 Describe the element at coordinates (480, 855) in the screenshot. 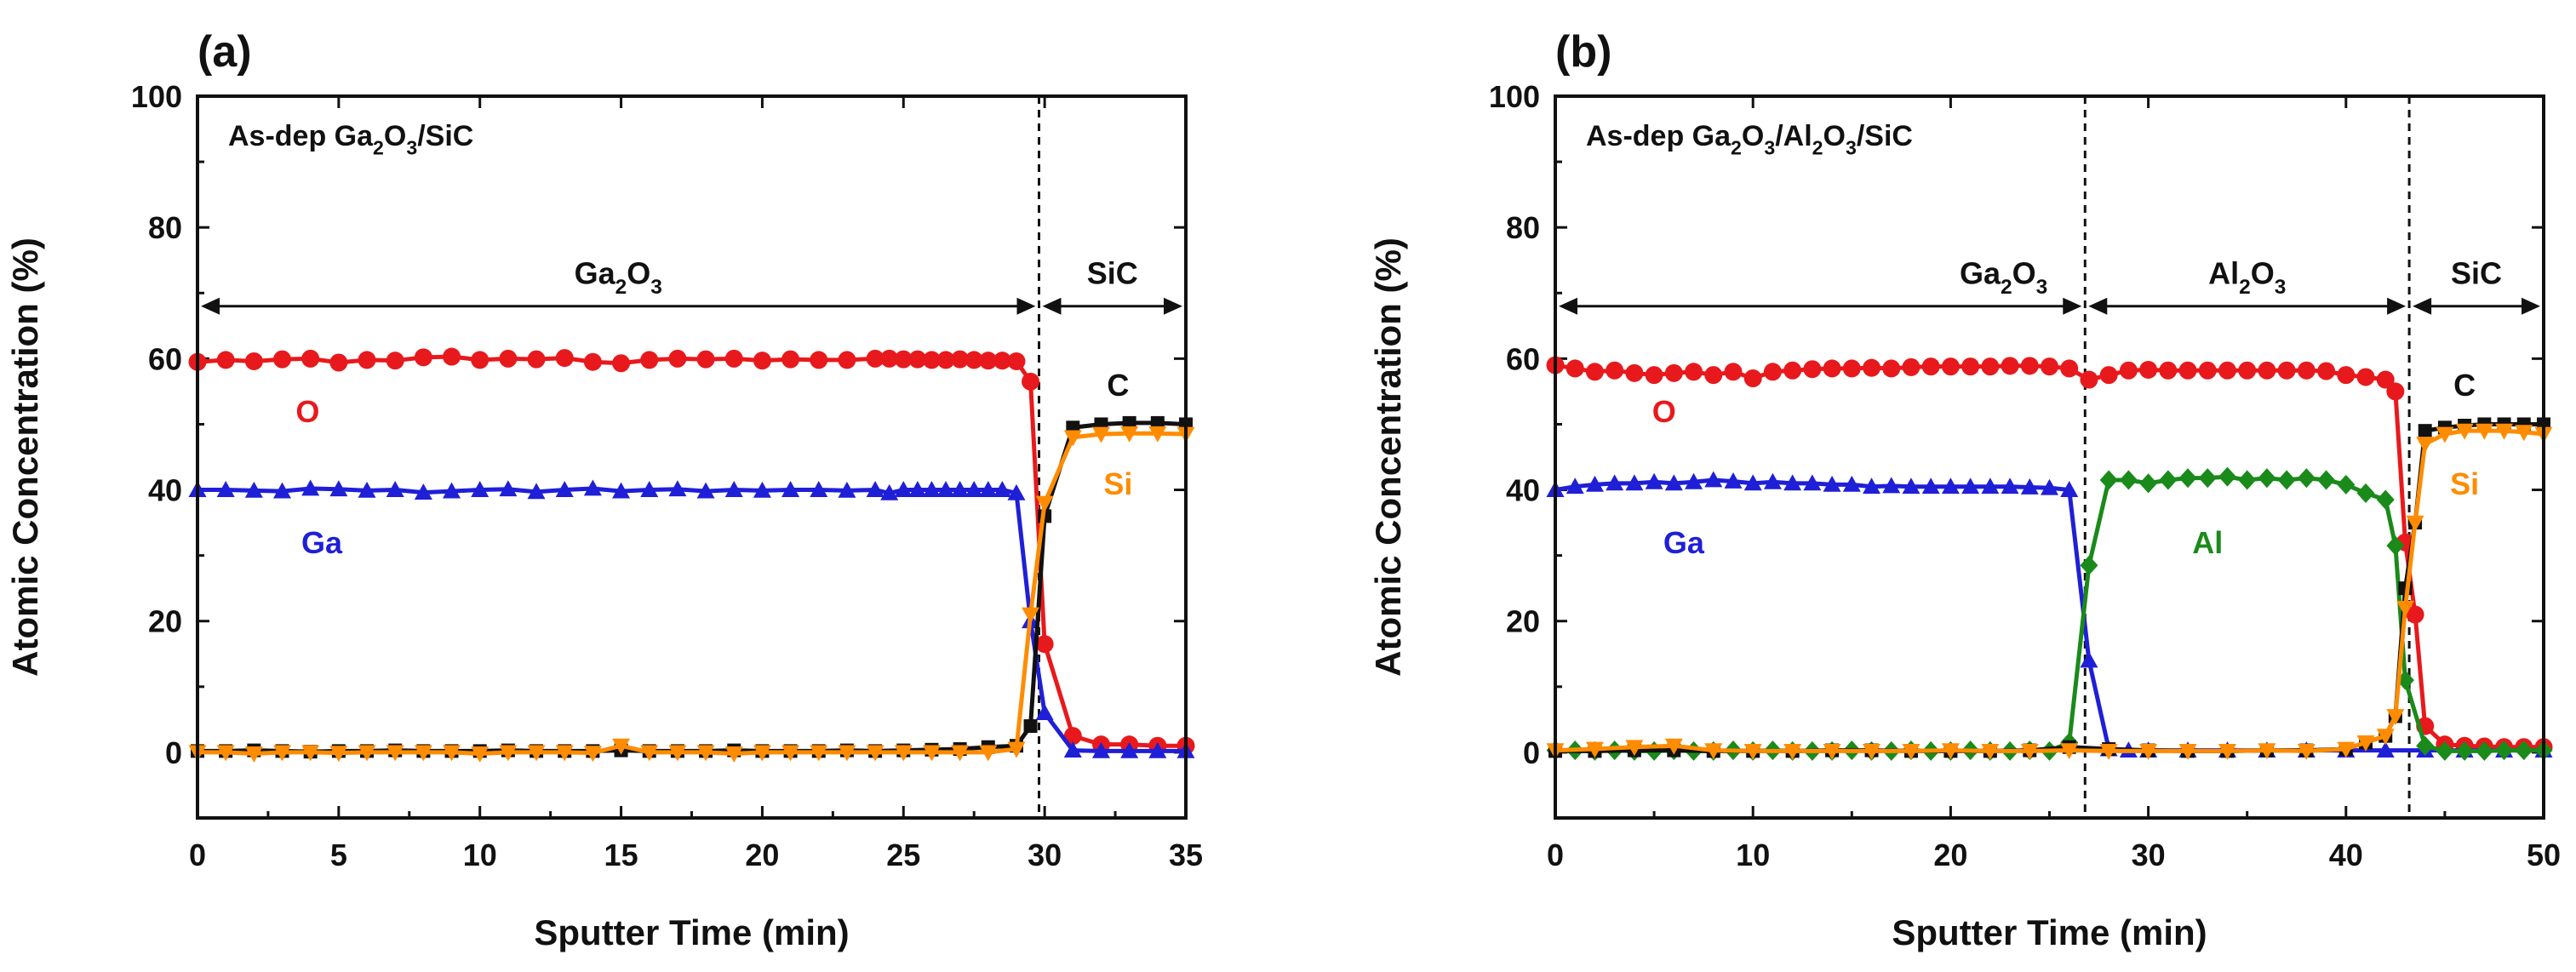

I see `x-tick-label: 10` at that location.